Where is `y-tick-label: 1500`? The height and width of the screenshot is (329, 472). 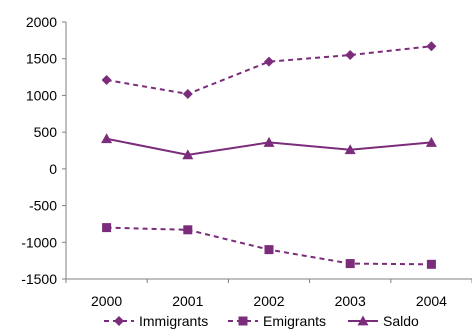
y-tick-label: 1500 is located at coordinates (41, 59).